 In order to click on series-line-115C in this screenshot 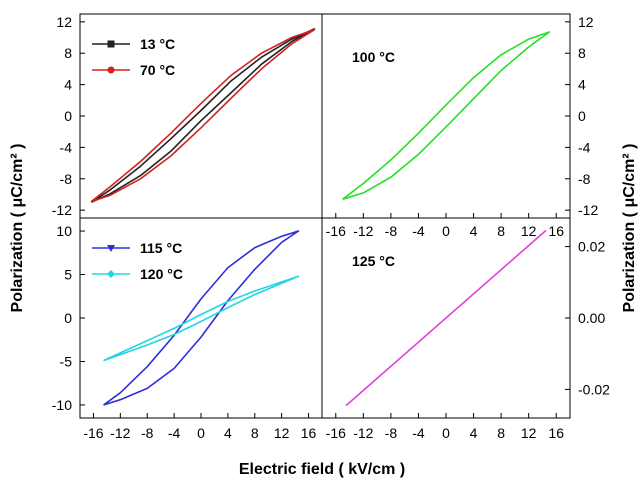, I will do `click(201, 318)`.